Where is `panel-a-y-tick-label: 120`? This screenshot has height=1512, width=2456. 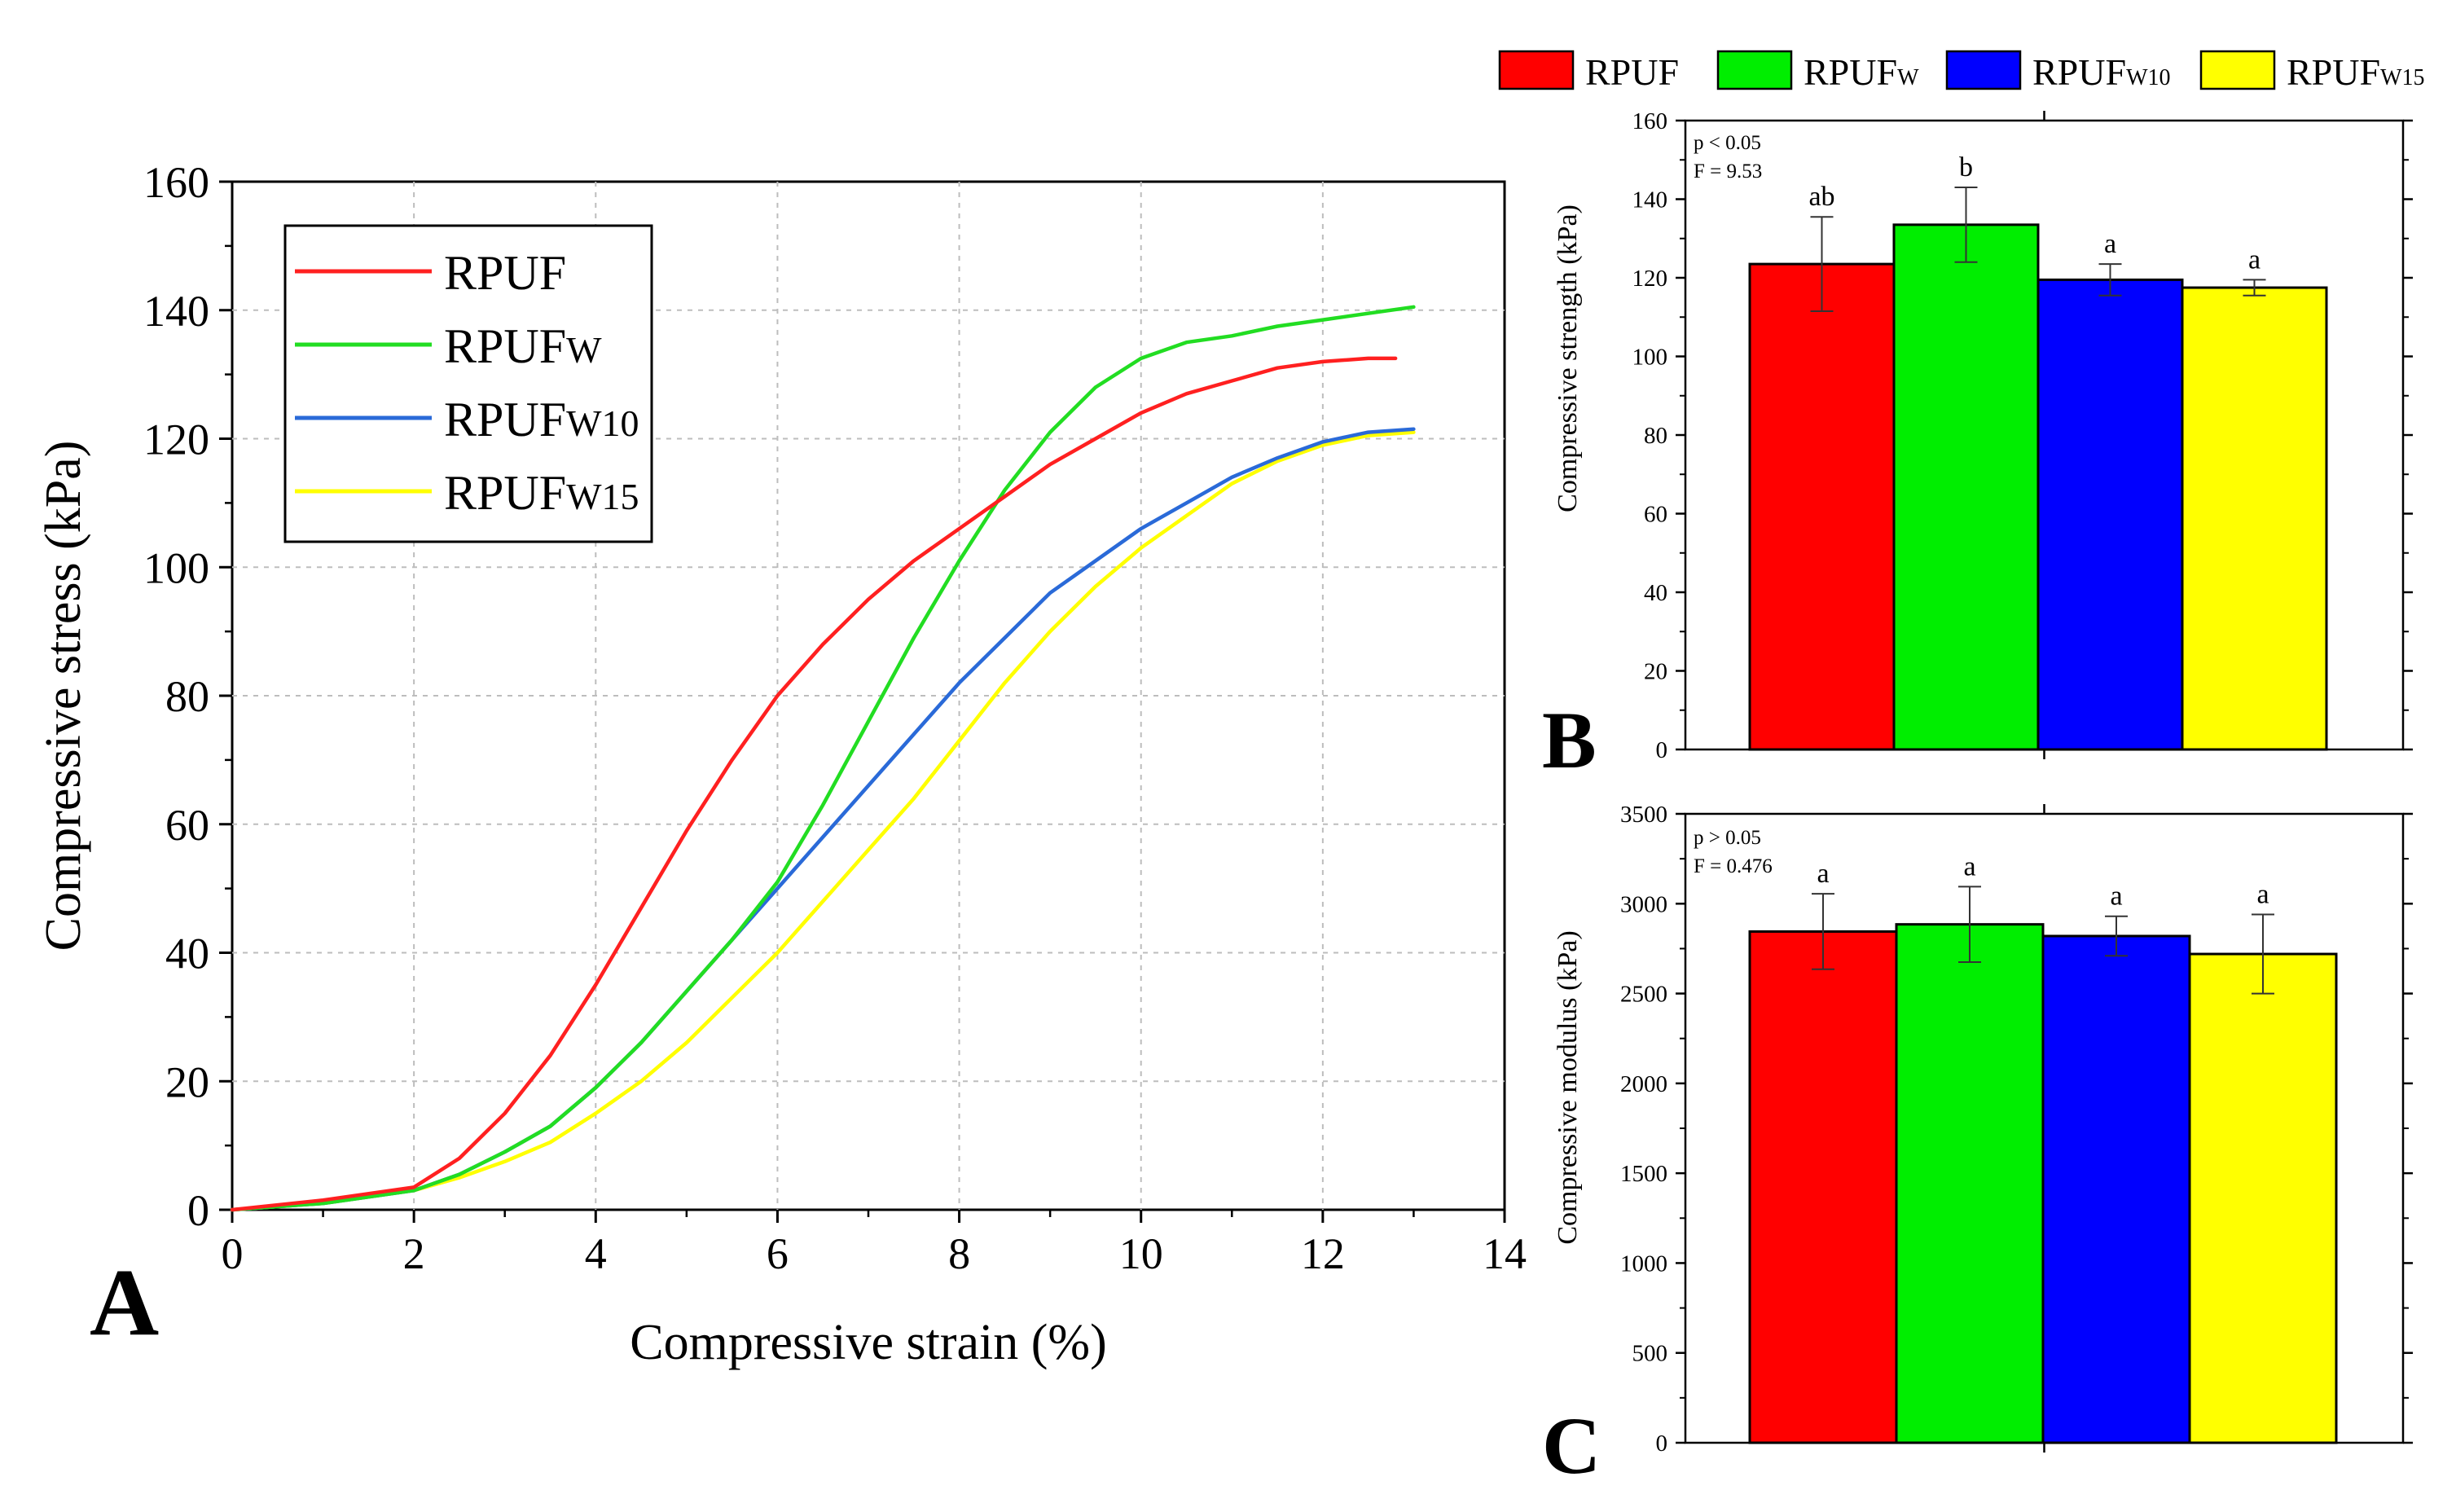
panel-a-y-tick-label: 120 is located at coordinates (176, 439).